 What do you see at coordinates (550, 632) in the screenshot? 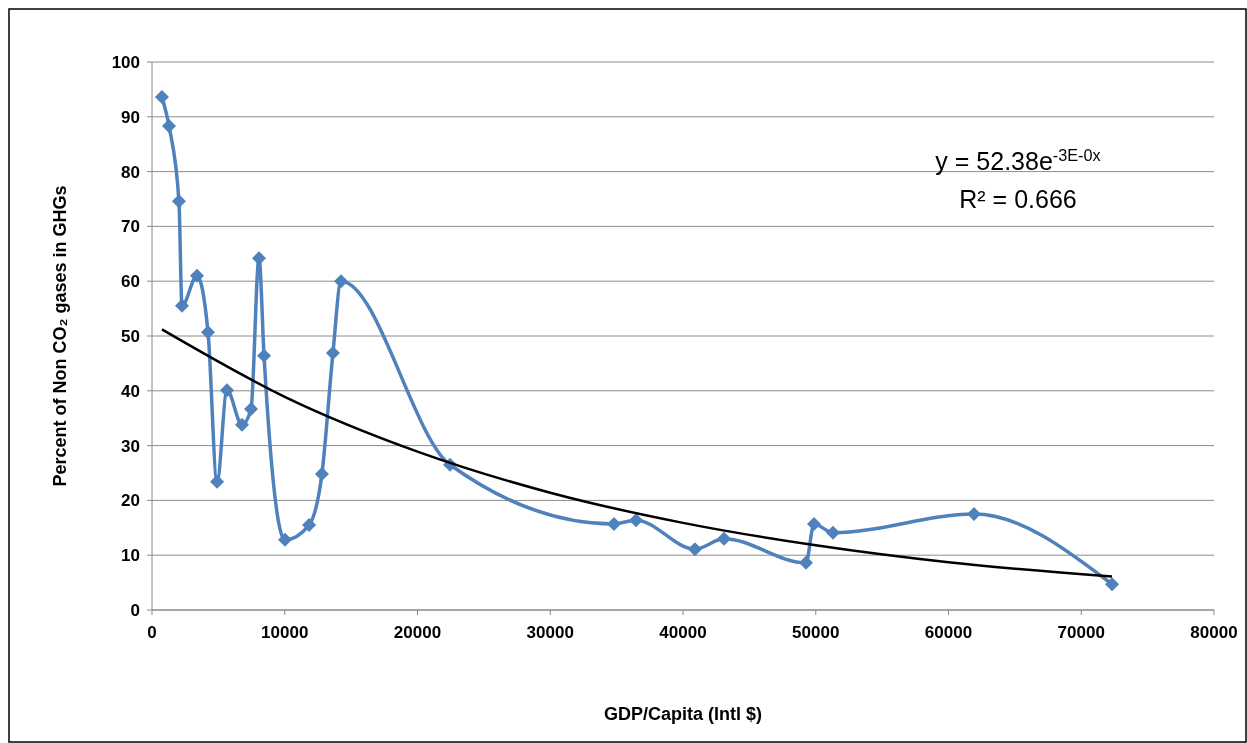
I see `x-tick-label: 30000` at bounding box center [550, 632].